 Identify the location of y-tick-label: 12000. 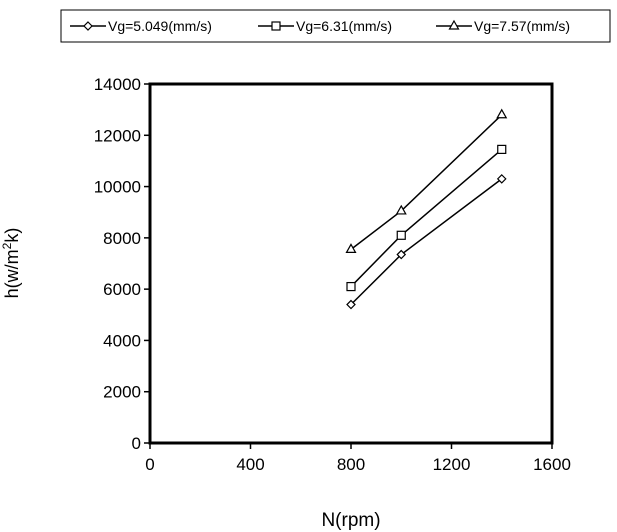
(117, 135).